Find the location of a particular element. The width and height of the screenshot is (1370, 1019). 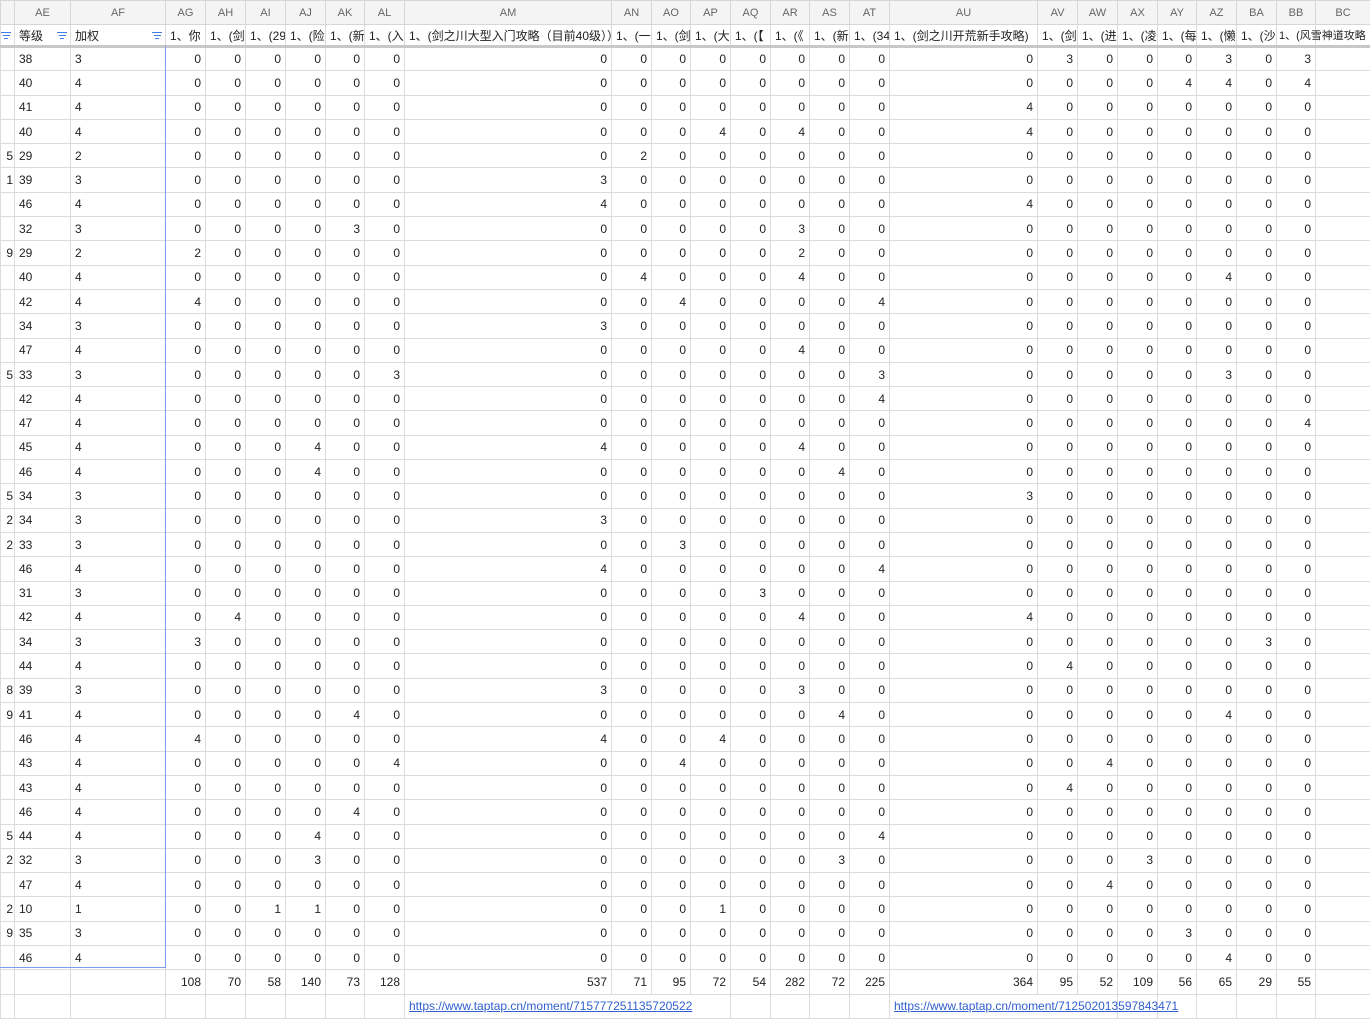

level-cell: 43 is located at coordinates (43, 787).